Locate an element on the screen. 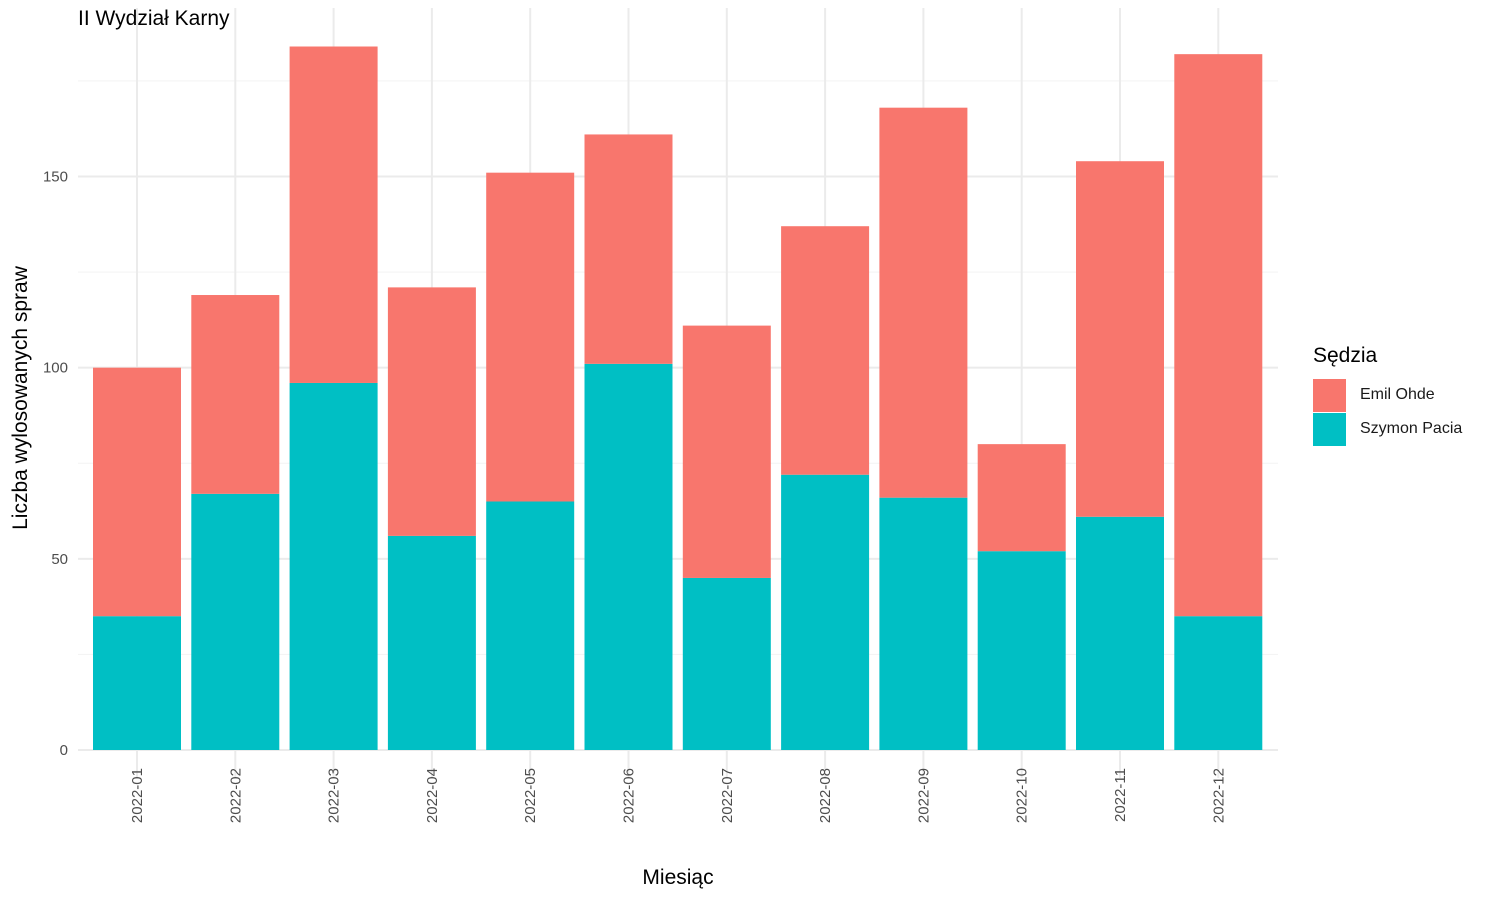 This screenshot has height=900, width=1500. x-tick-label: 2022-01 is located at coordinates (137, 795).